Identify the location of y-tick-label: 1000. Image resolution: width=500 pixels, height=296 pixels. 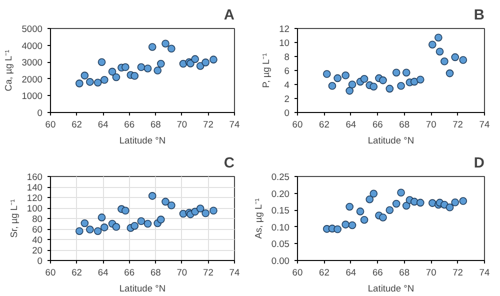
(32, 96).